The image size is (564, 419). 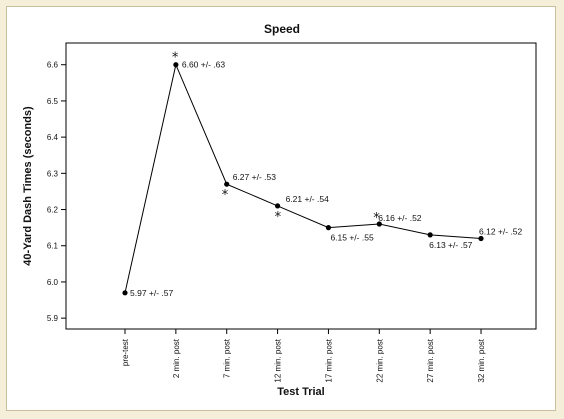 I want to click on data-label: 6.12 +/- .52, so click(x=501, y=231).